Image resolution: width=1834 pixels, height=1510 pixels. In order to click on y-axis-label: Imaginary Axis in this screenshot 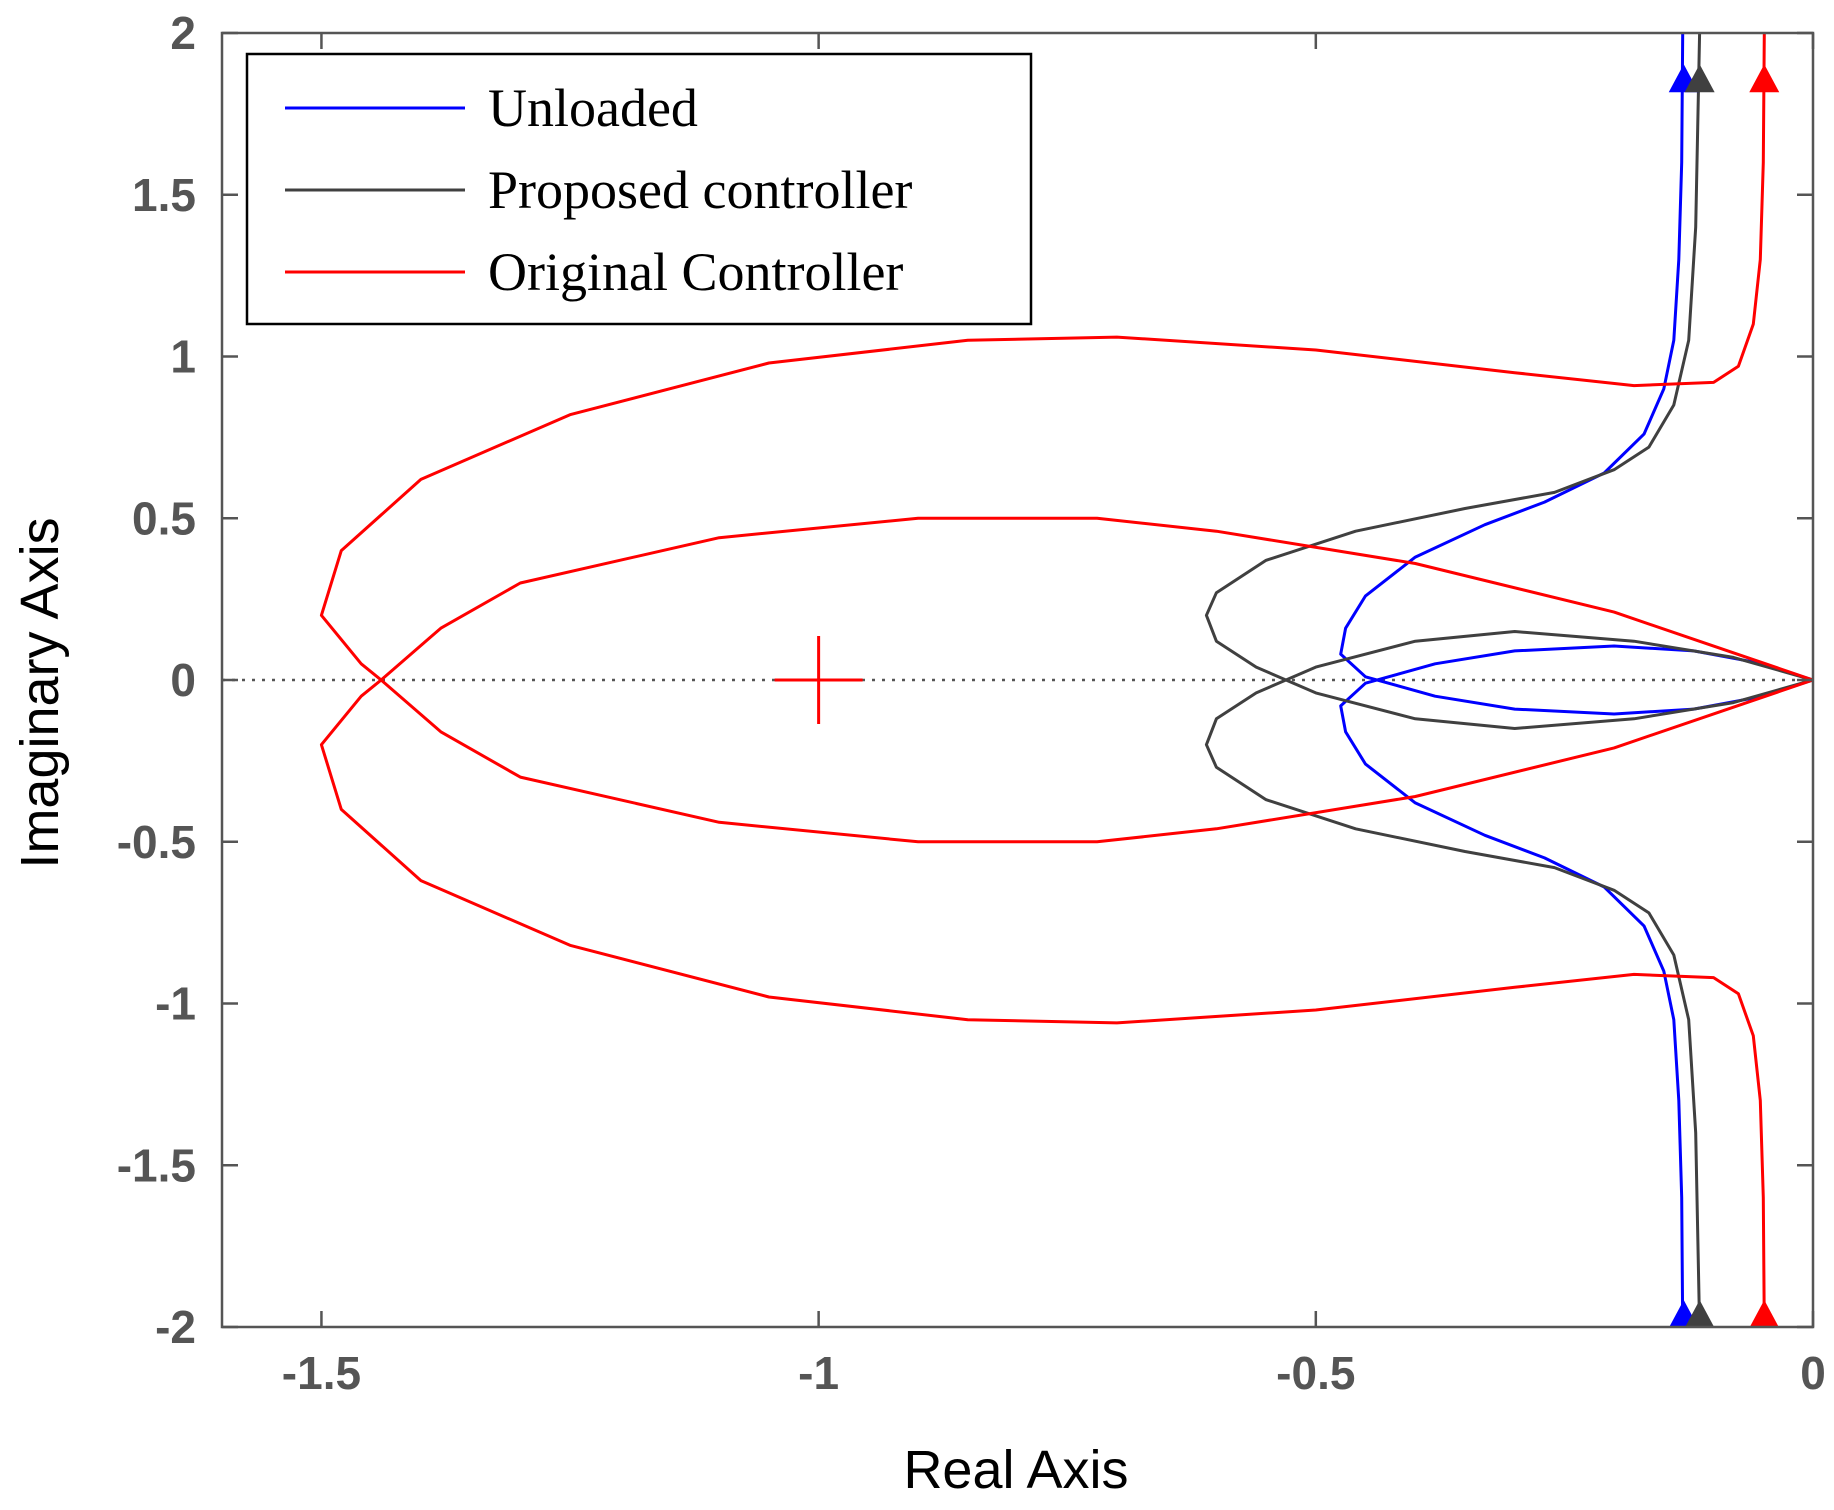, I will do `click(40, 692)`.